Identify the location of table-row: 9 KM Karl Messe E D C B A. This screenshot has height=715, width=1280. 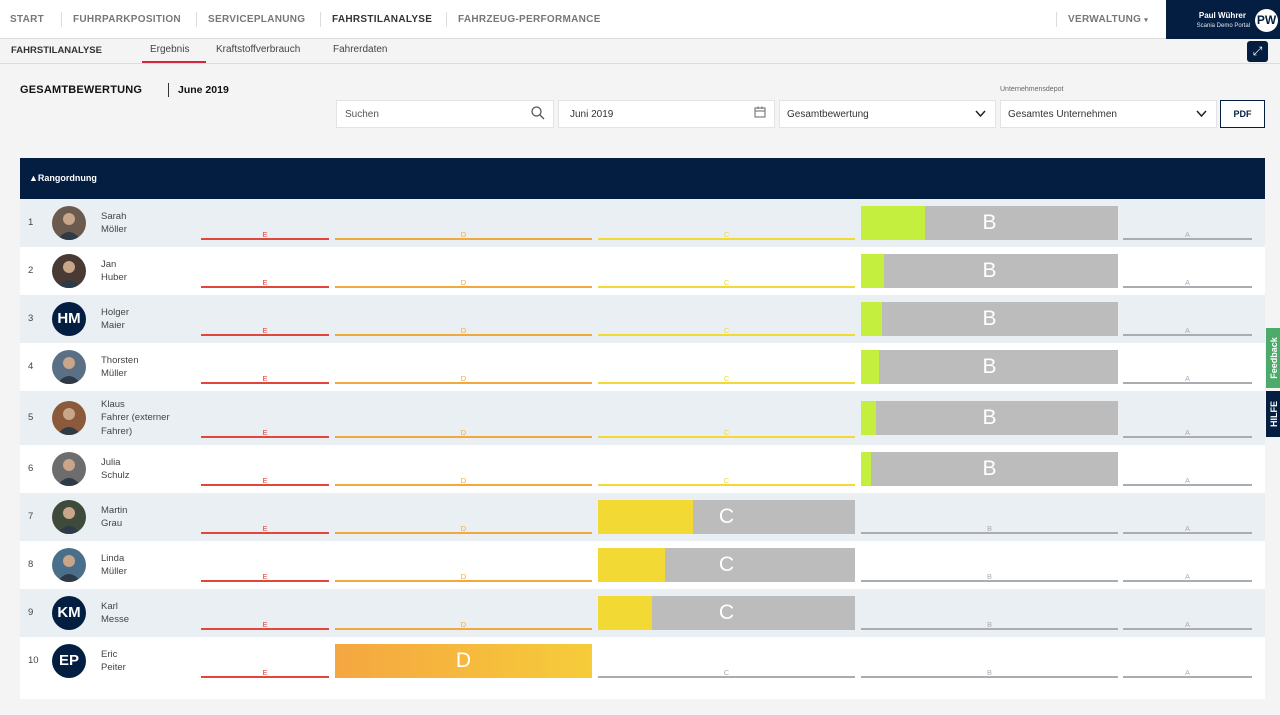
(642, 613).